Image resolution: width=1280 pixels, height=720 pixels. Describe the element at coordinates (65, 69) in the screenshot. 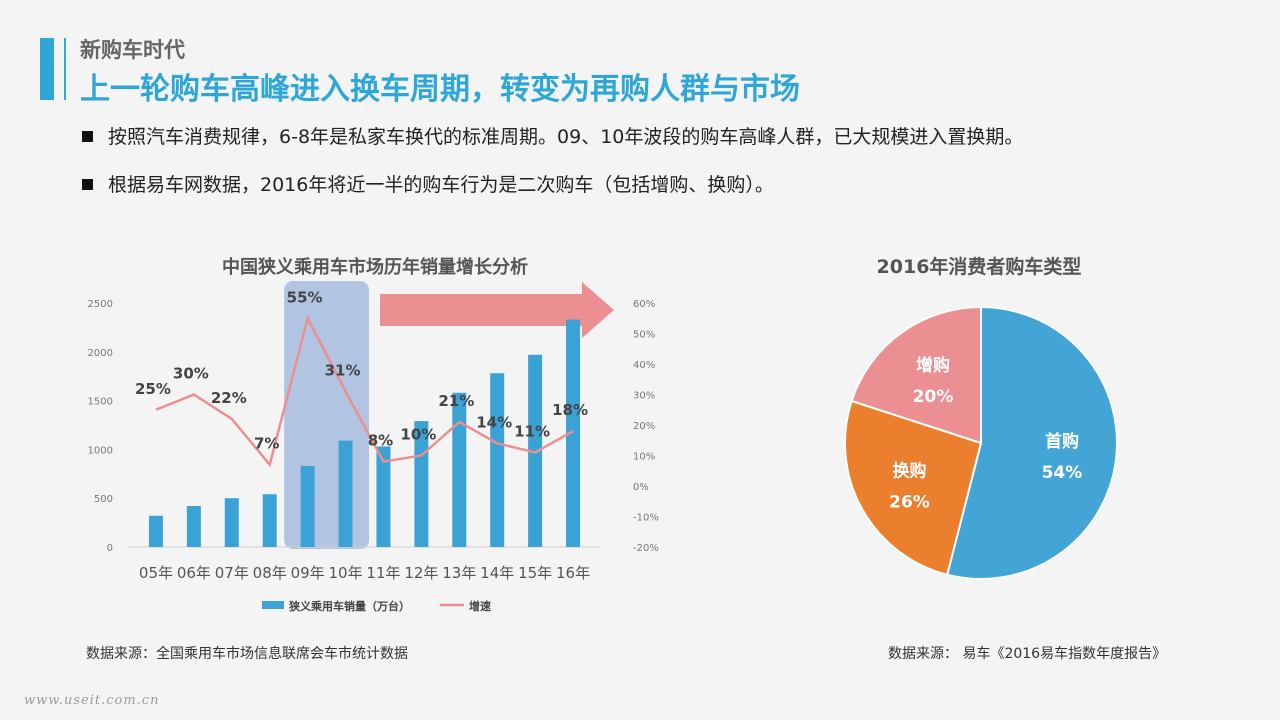

I see `title-accent-line` at that location.